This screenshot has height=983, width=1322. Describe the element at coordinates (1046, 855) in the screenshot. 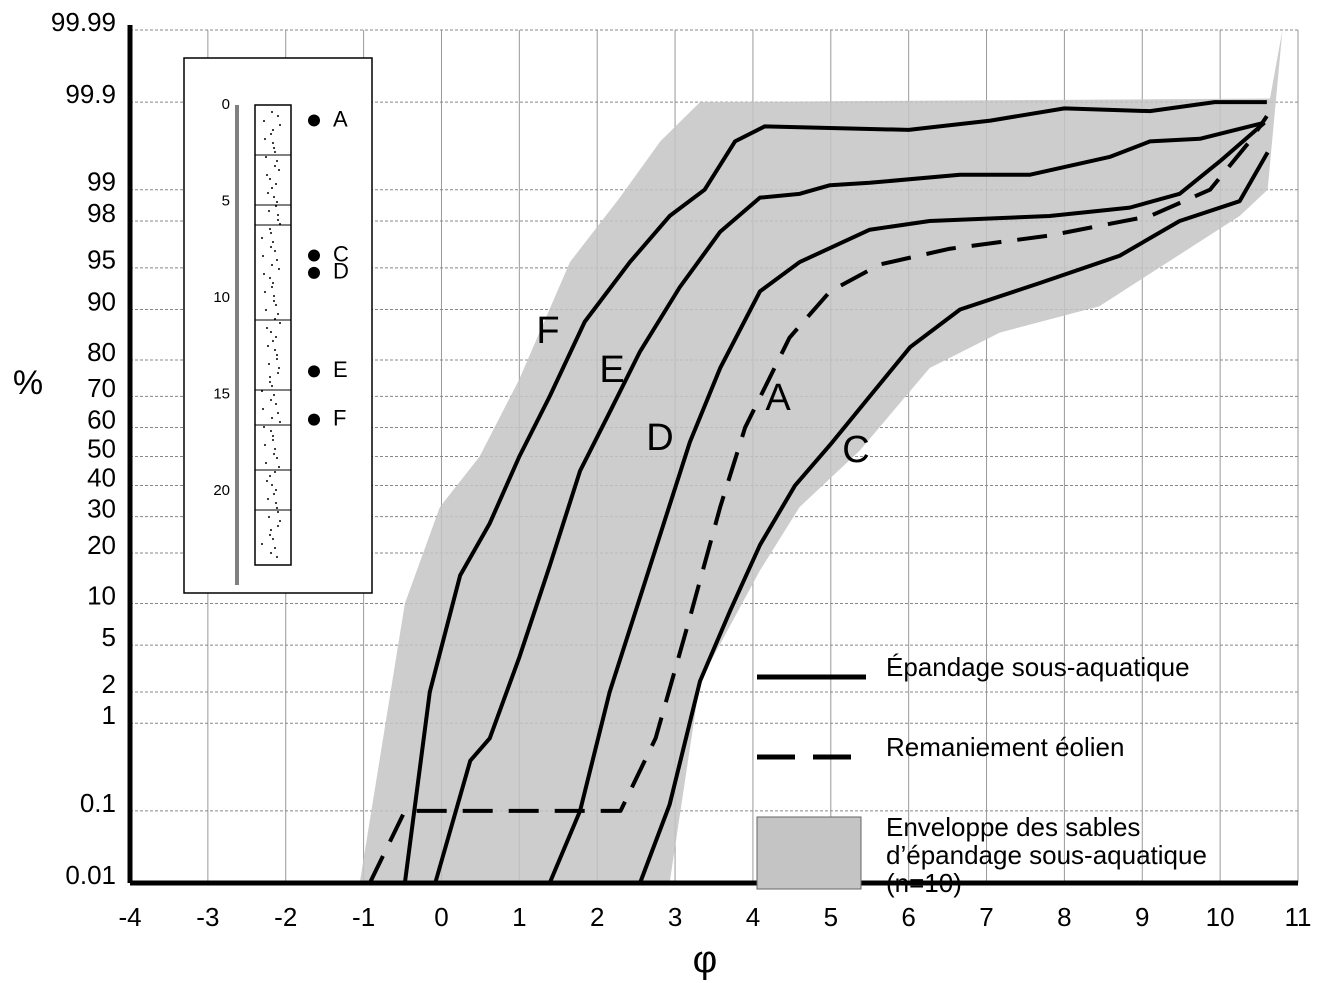

I see `legend-label: d’épandage sous-aquatique` at that location.